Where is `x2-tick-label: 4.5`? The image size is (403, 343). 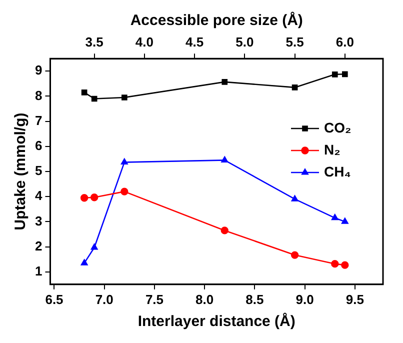 x2-tick-label: 4.5 is located at coordinates (195, 42).